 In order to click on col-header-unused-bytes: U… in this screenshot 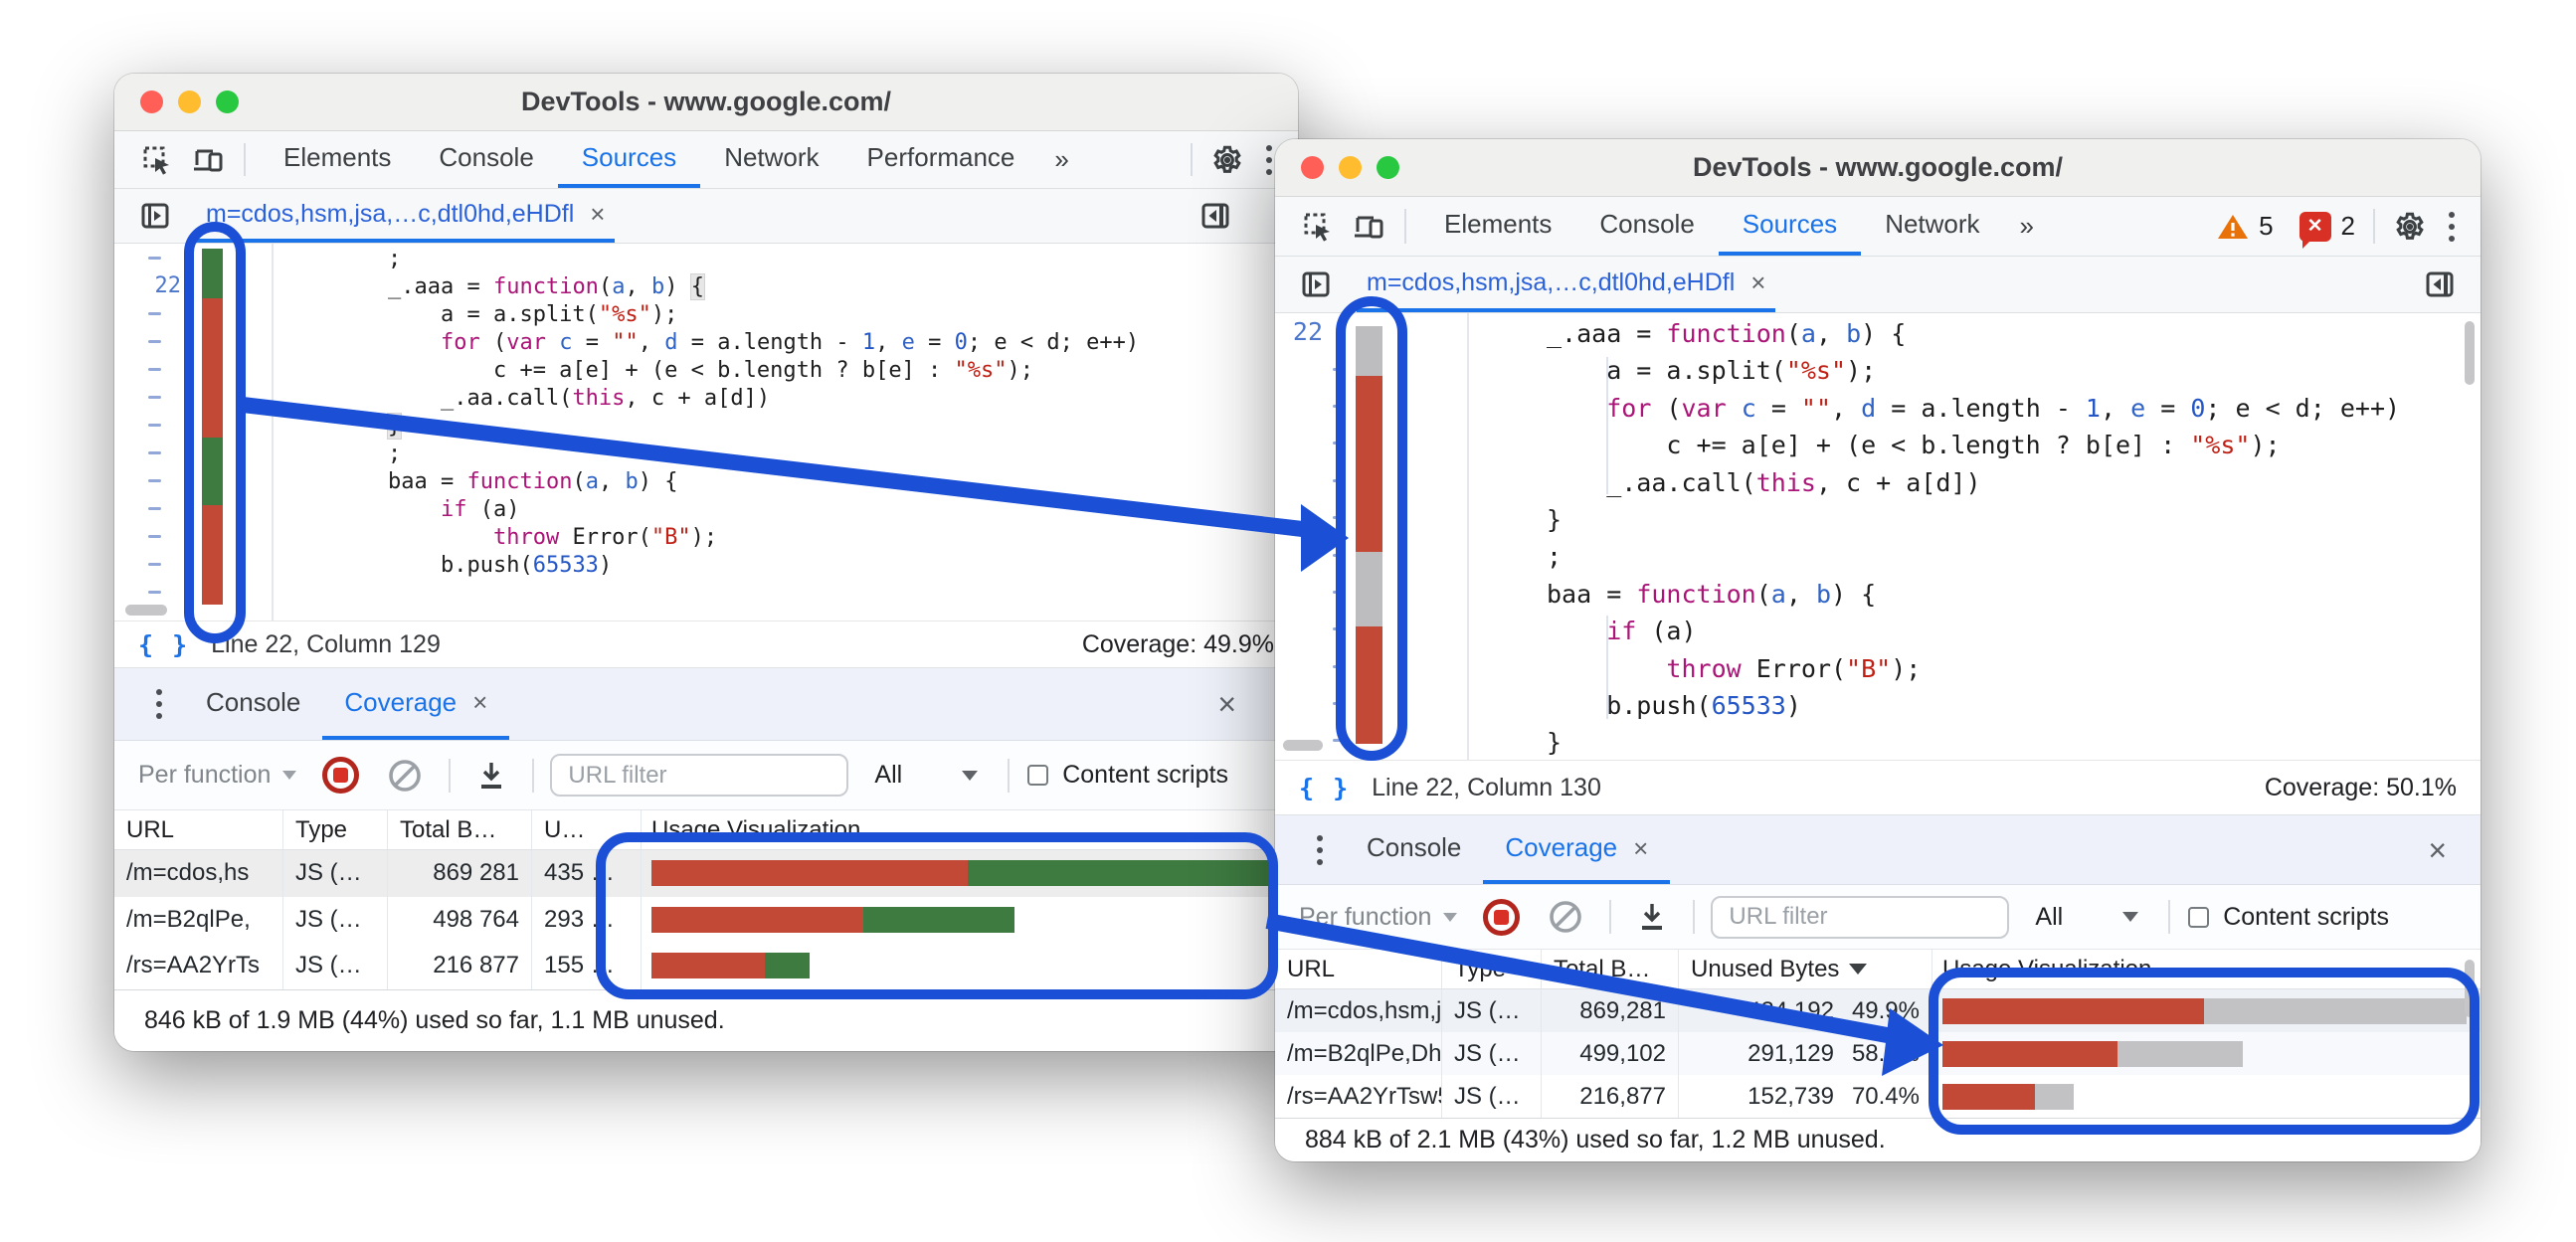, I will do `click(587, 829)`.